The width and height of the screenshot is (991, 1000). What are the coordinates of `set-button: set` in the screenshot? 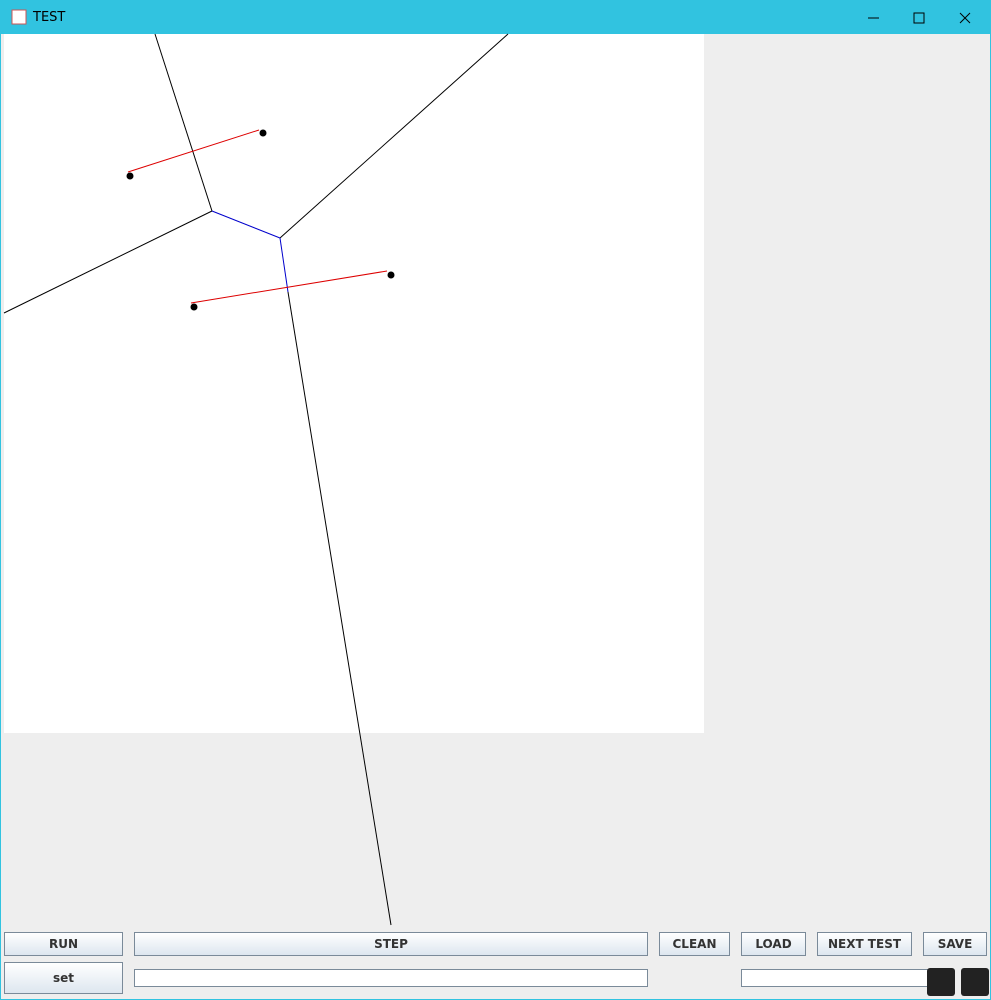 It's located at (63, 978).